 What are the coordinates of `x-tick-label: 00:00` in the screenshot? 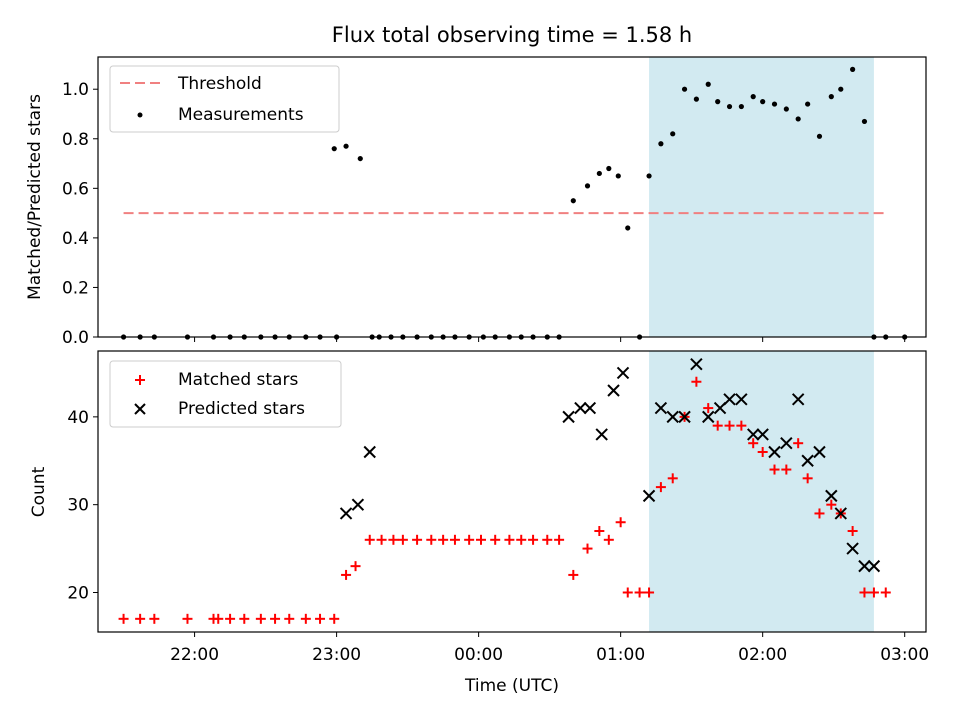 It's located at (478, 655).